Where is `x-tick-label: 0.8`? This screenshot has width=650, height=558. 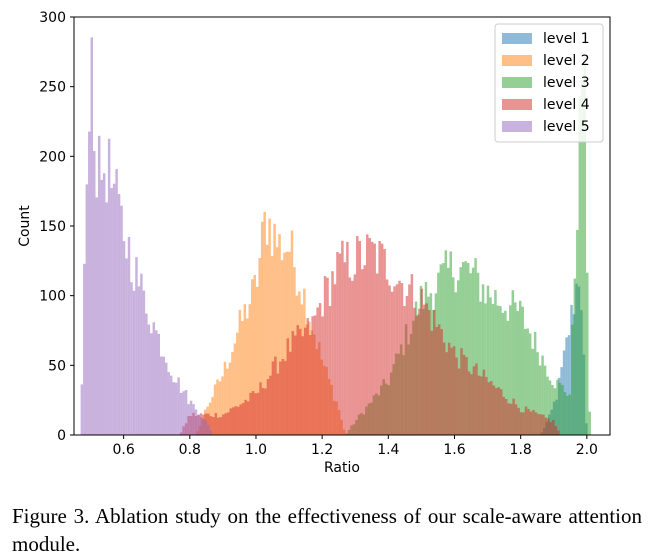
x-tick-label: 0.8 is located at coordinates (190, 450).